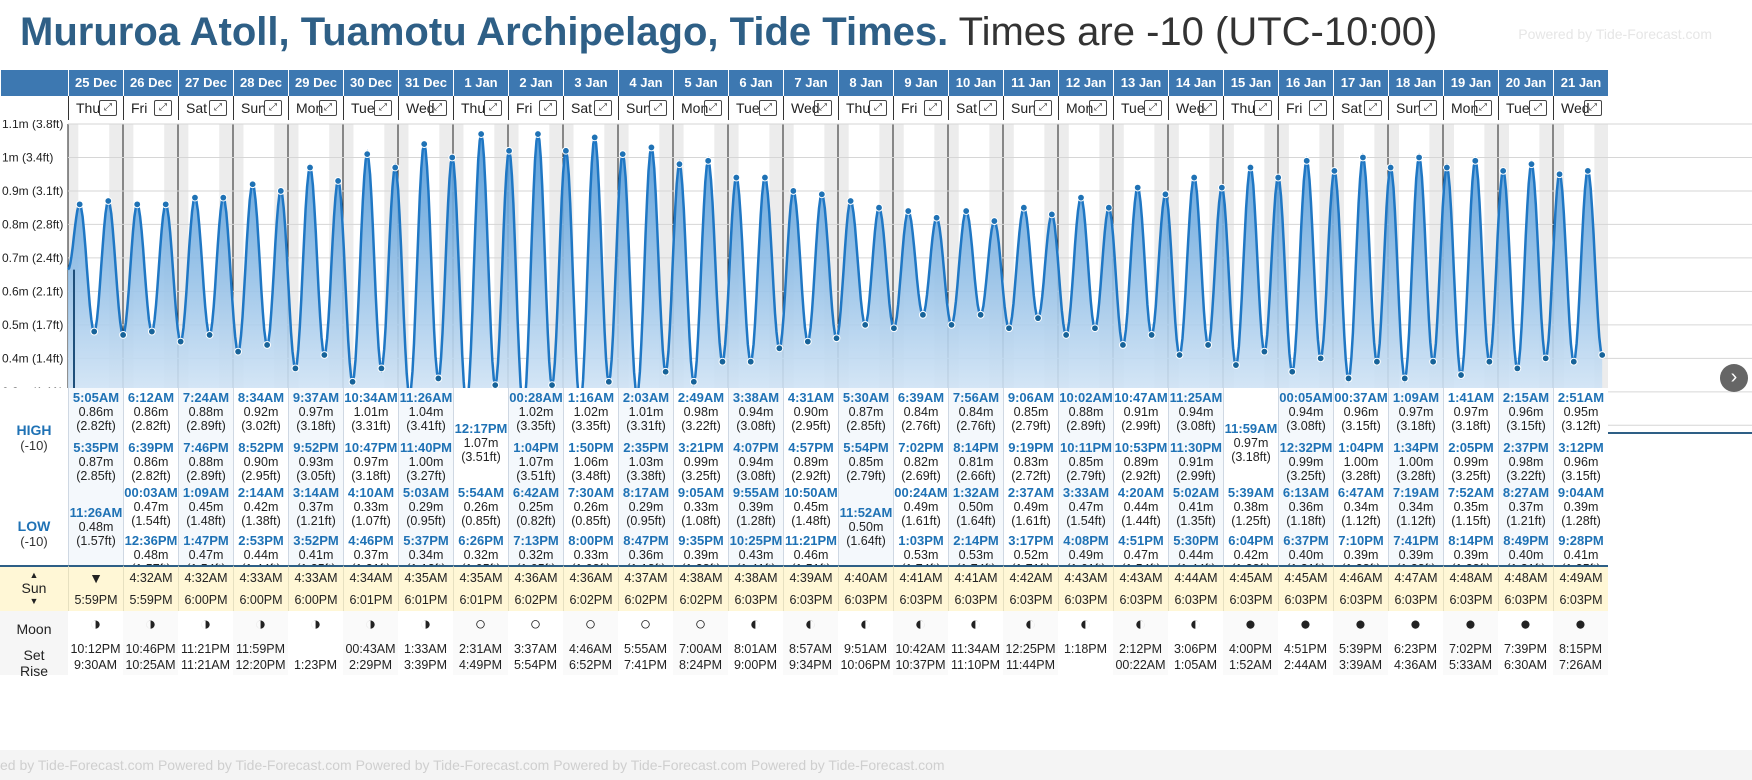 This screenshot has width=1752, height=780. Describe the element at coordinates (151, 507) in the screenshot. I see `low-tide-entry: 00:03AM 0.47m (1.54ft)` at that location.